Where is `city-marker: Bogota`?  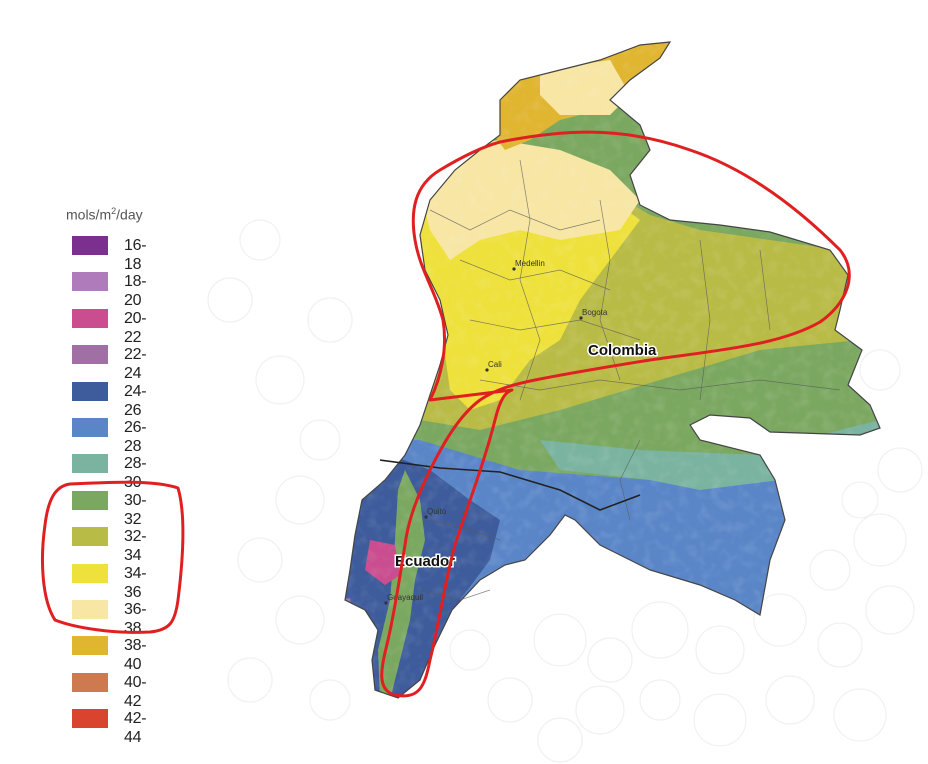
city-marker: Bogota is located at coordinates (593, 314).